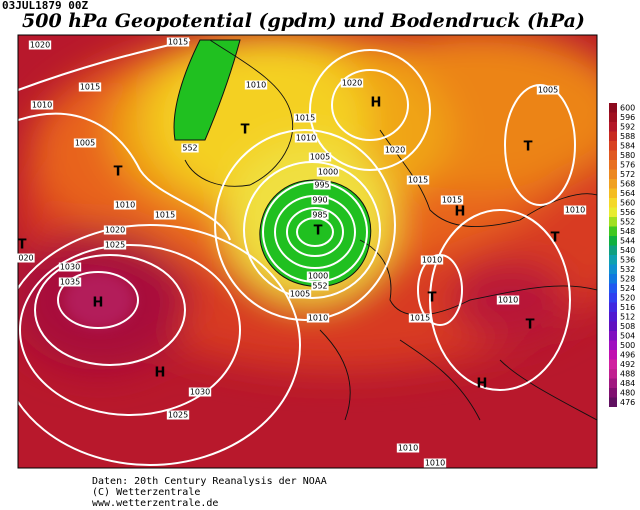  I want to click on isobar-label: 020, so click(25, 258).